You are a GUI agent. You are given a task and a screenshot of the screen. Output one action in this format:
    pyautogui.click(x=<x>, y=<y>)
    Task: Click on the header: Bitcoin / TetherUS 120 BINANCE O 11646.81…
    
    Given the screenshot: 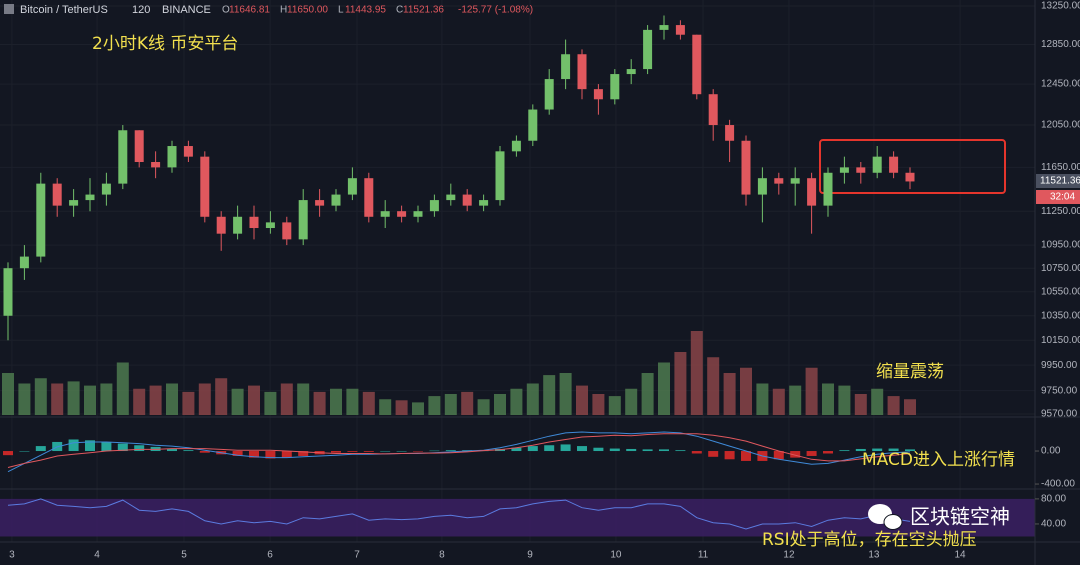 What is the action you would take?
    pyautogui.click(x=268, y=10)
    